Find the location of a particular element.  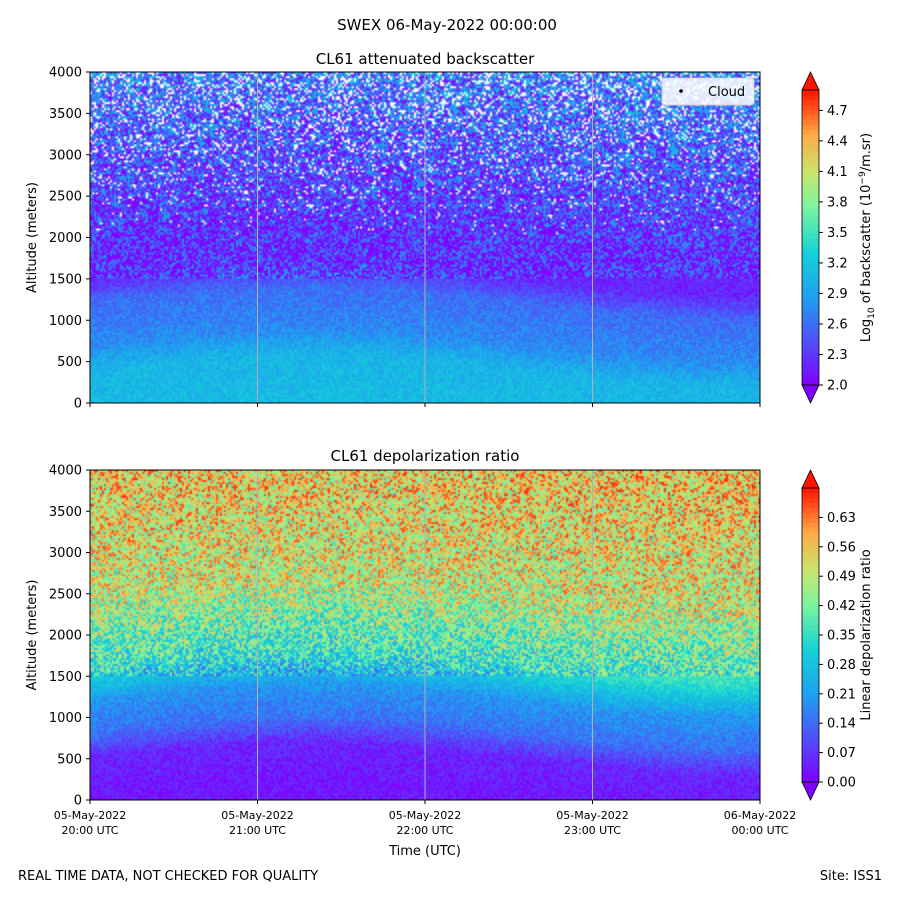

colorbar-tick-label: 2.0 is located at coordinates (837, 386).